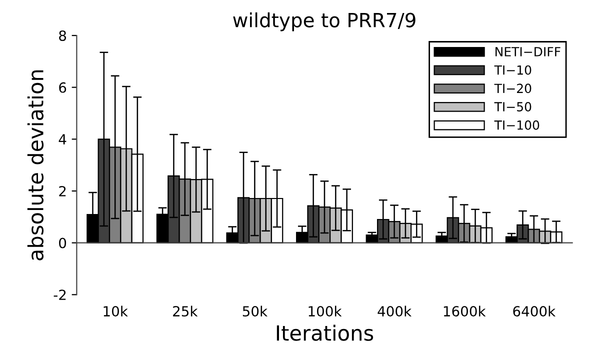 The width and height of the screenshot is (590, 355). What do you see at coordinates (35, 165) in the screenshot?
I see `y-axis-title: absolute deviation` at bounding box center [35, 165].